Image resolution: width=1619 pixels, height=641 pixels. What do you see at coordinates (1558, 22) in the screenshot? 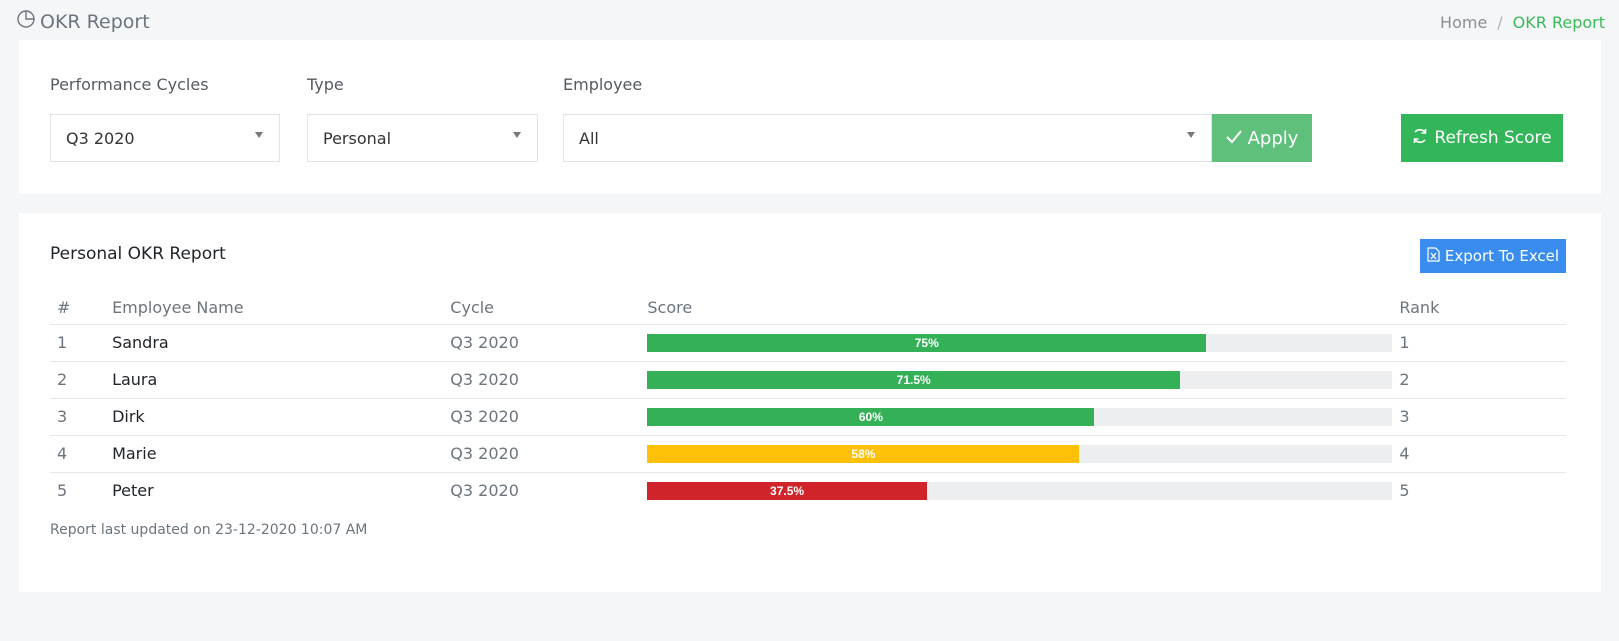
I see `breadcrumb-current: OKR Report` at bounding box center [1558, 22].